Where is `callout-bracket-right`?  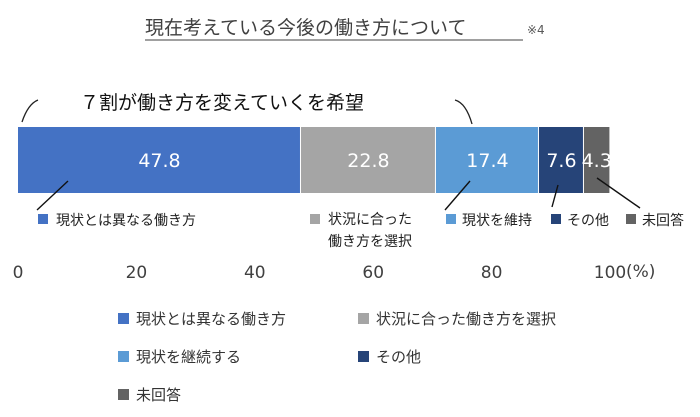
callout-bracket-right is located at coordinates (463, 112).